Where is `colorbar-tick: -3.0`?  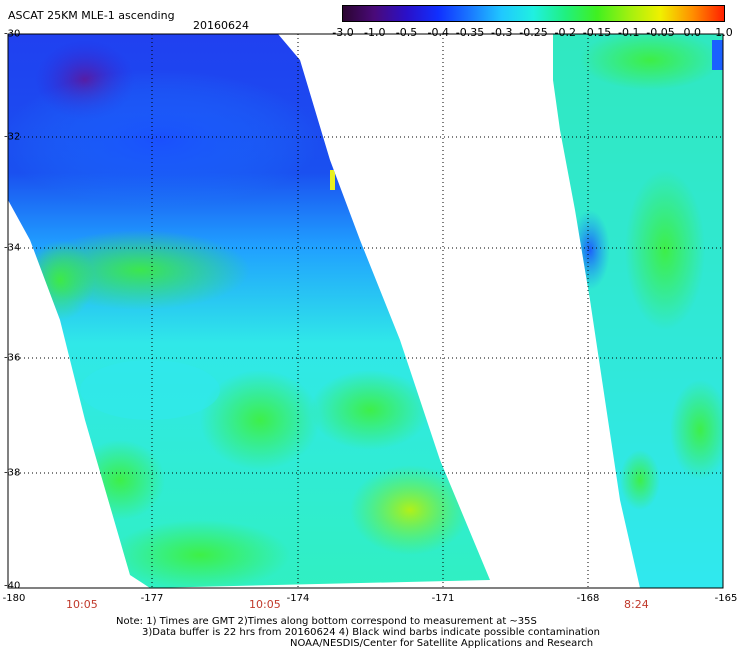
colorbar-tick: -3.0 is located at coordinates (343, 32).